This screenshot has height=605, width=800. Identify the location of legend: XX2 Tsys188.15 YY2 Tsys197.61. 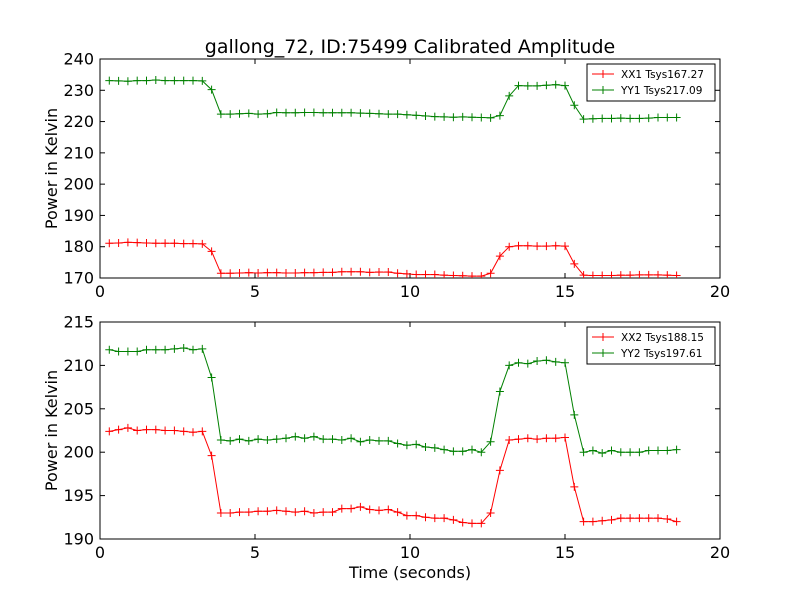
(651, 345).